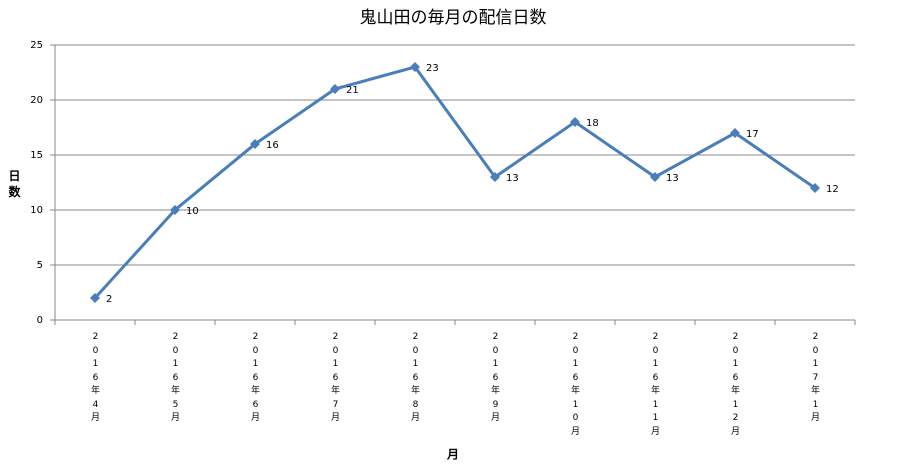  I want to click on data-label: 16, so click(272, 145).